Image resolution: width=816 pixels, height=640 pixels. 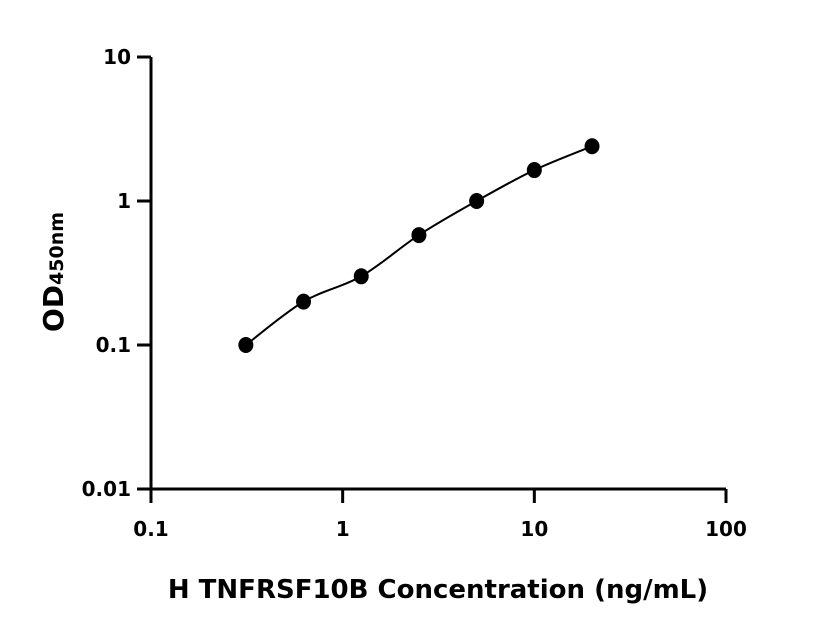 I want to click on fit-curve, so click(x=419, y=245).